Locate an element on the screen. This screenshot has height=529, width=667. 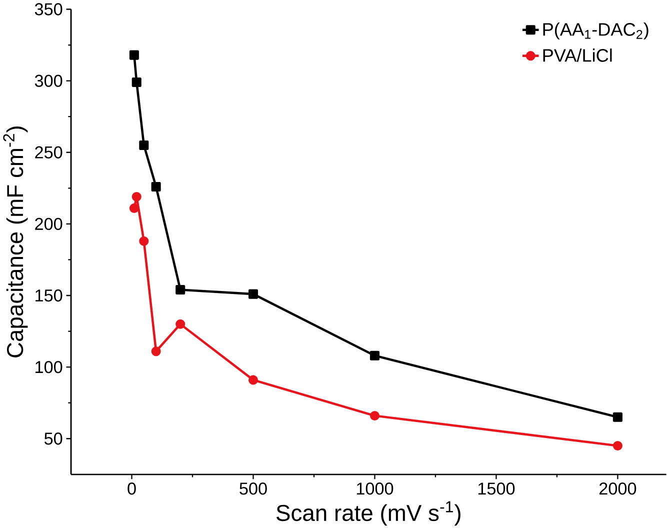
y-tick-label: 50 is located at coordinates (53, 438).